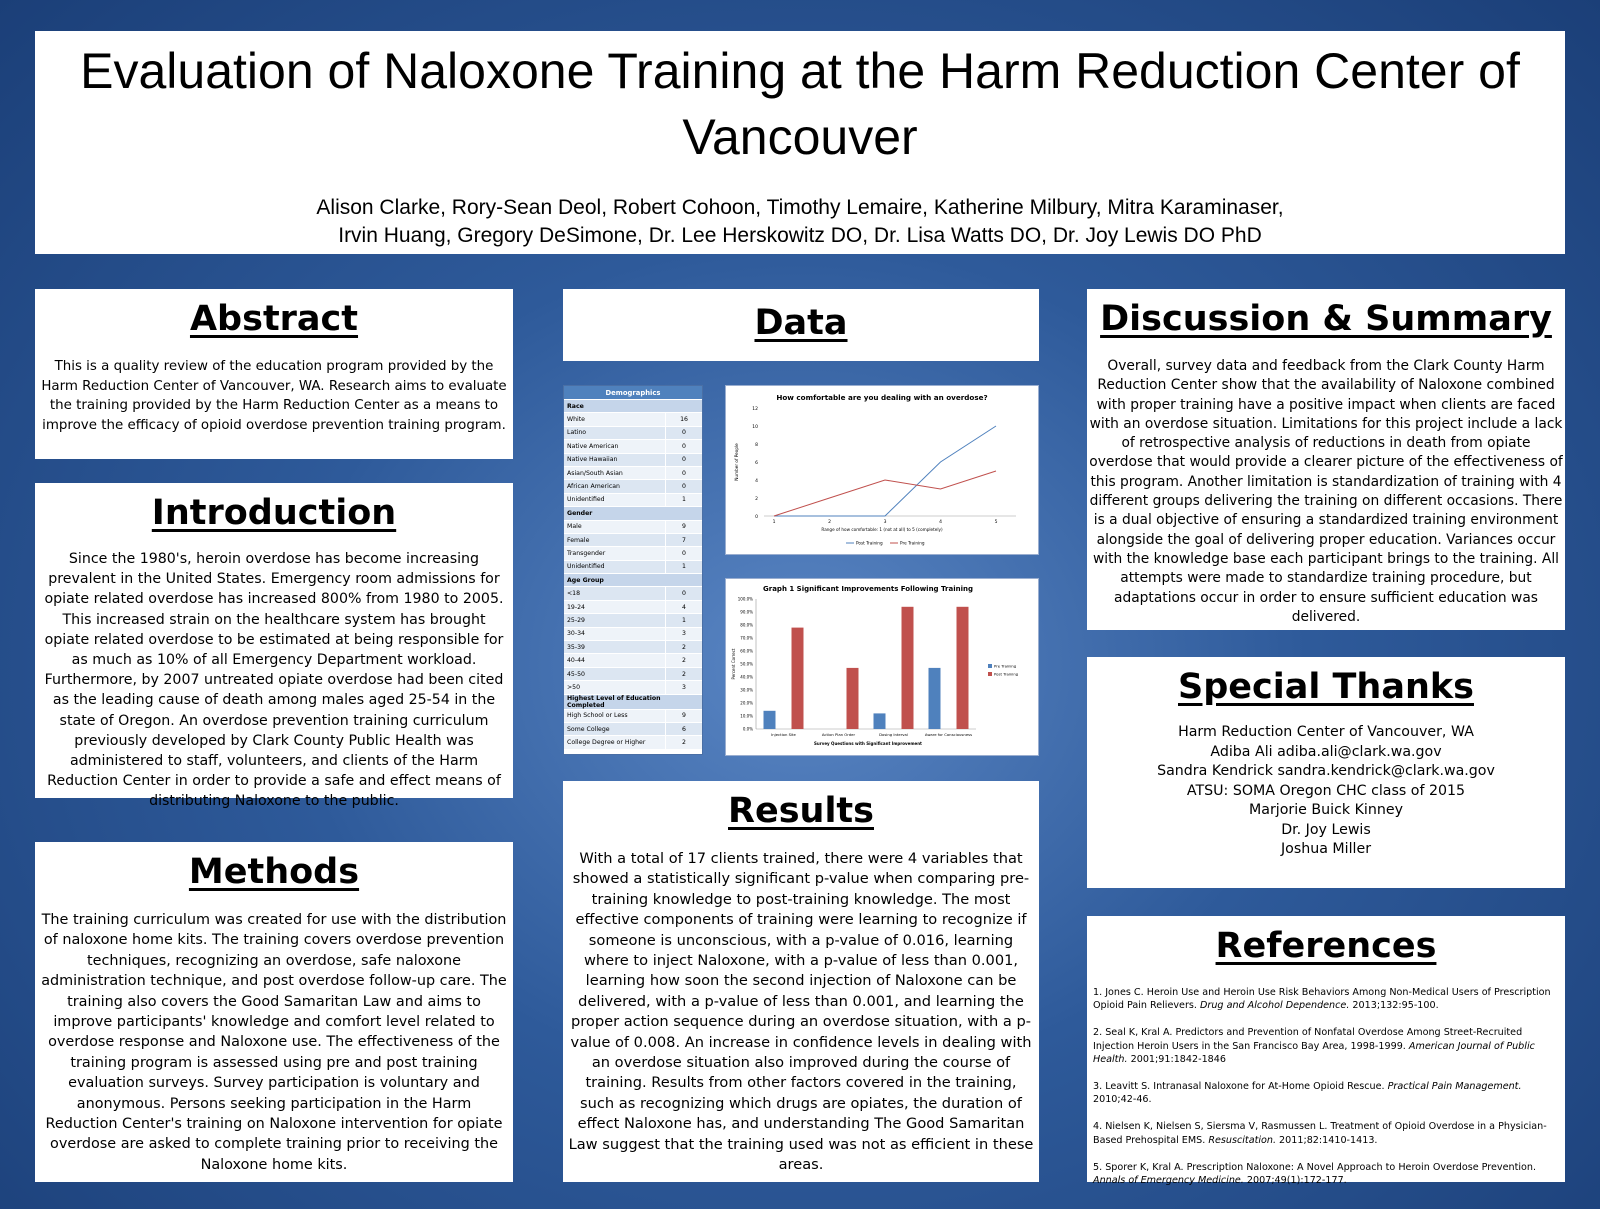 This screenshot has height=1209, width=1600. I want to click on x-tick-label: Injection Site, so click(783, 734).